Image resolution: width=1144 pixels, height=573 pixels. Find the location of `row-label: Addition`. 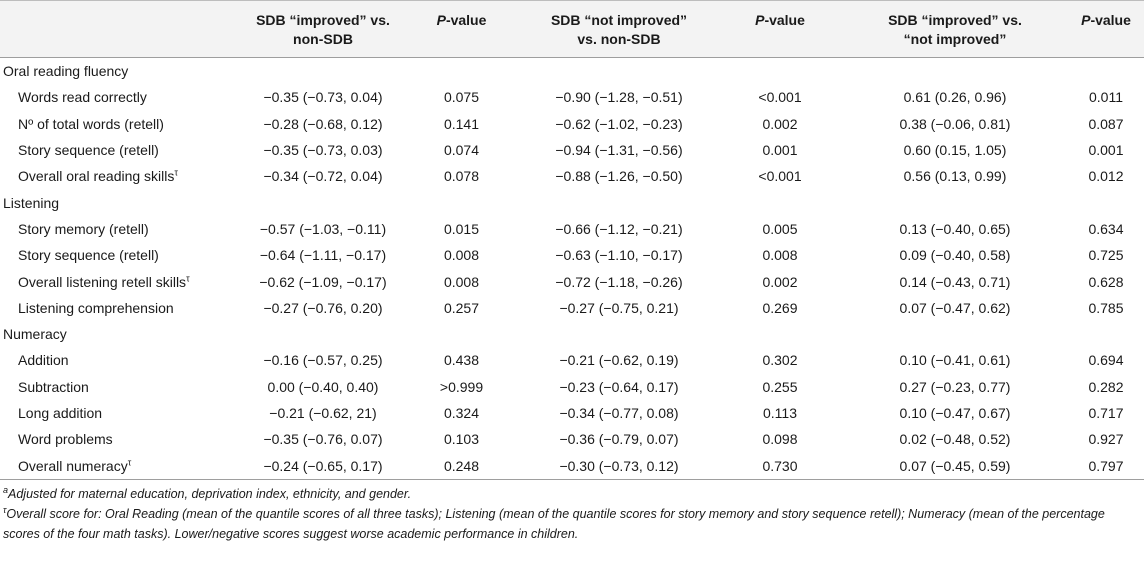

row-label: Addition is located at coordinates (121, 360).